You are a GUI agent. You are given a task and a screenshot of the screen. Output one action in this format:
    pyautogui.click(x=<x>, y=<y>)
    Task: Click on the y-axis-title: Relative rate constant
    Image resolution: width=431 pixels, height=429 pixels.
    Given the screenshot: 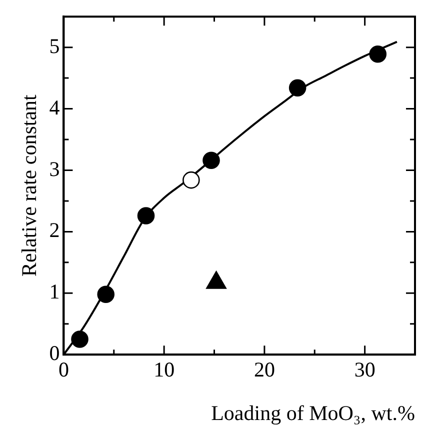 What is the action you would take?
    pyautogui.click(x=29, y=185)
    